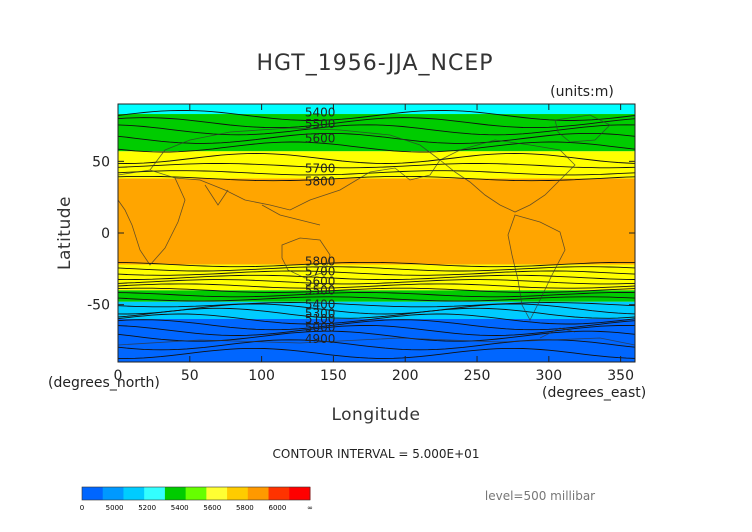 The image size is (752, 532). I want to click on colorbar-label: 5800, so click(245, 508).